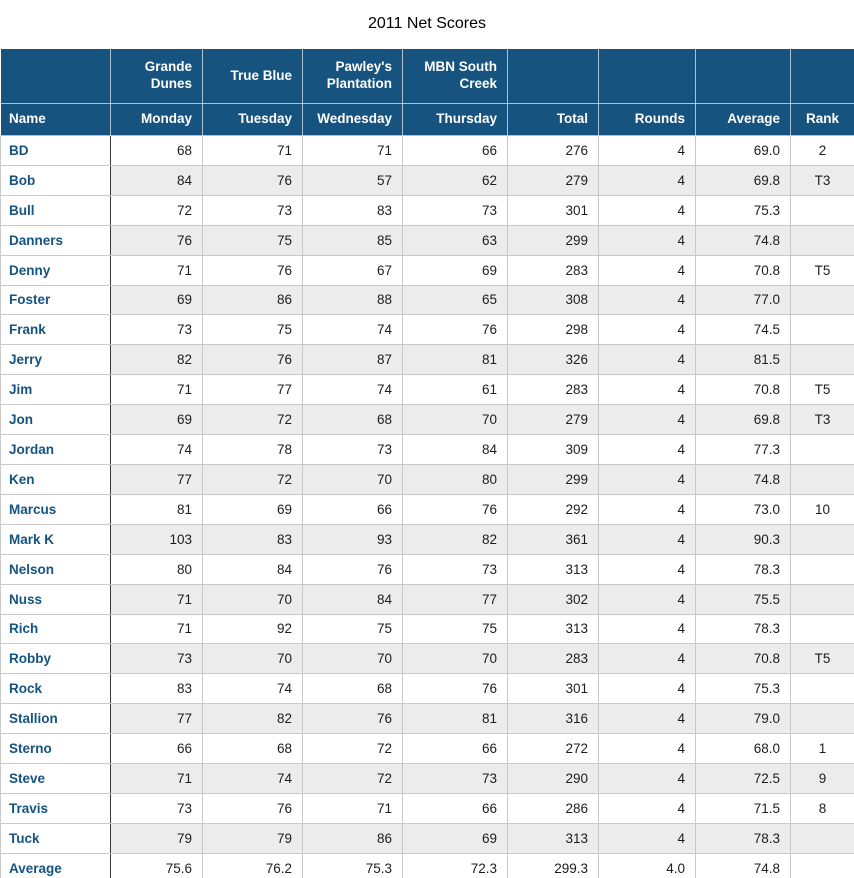  I want to click on score-cell: 77, so click(156, 479).